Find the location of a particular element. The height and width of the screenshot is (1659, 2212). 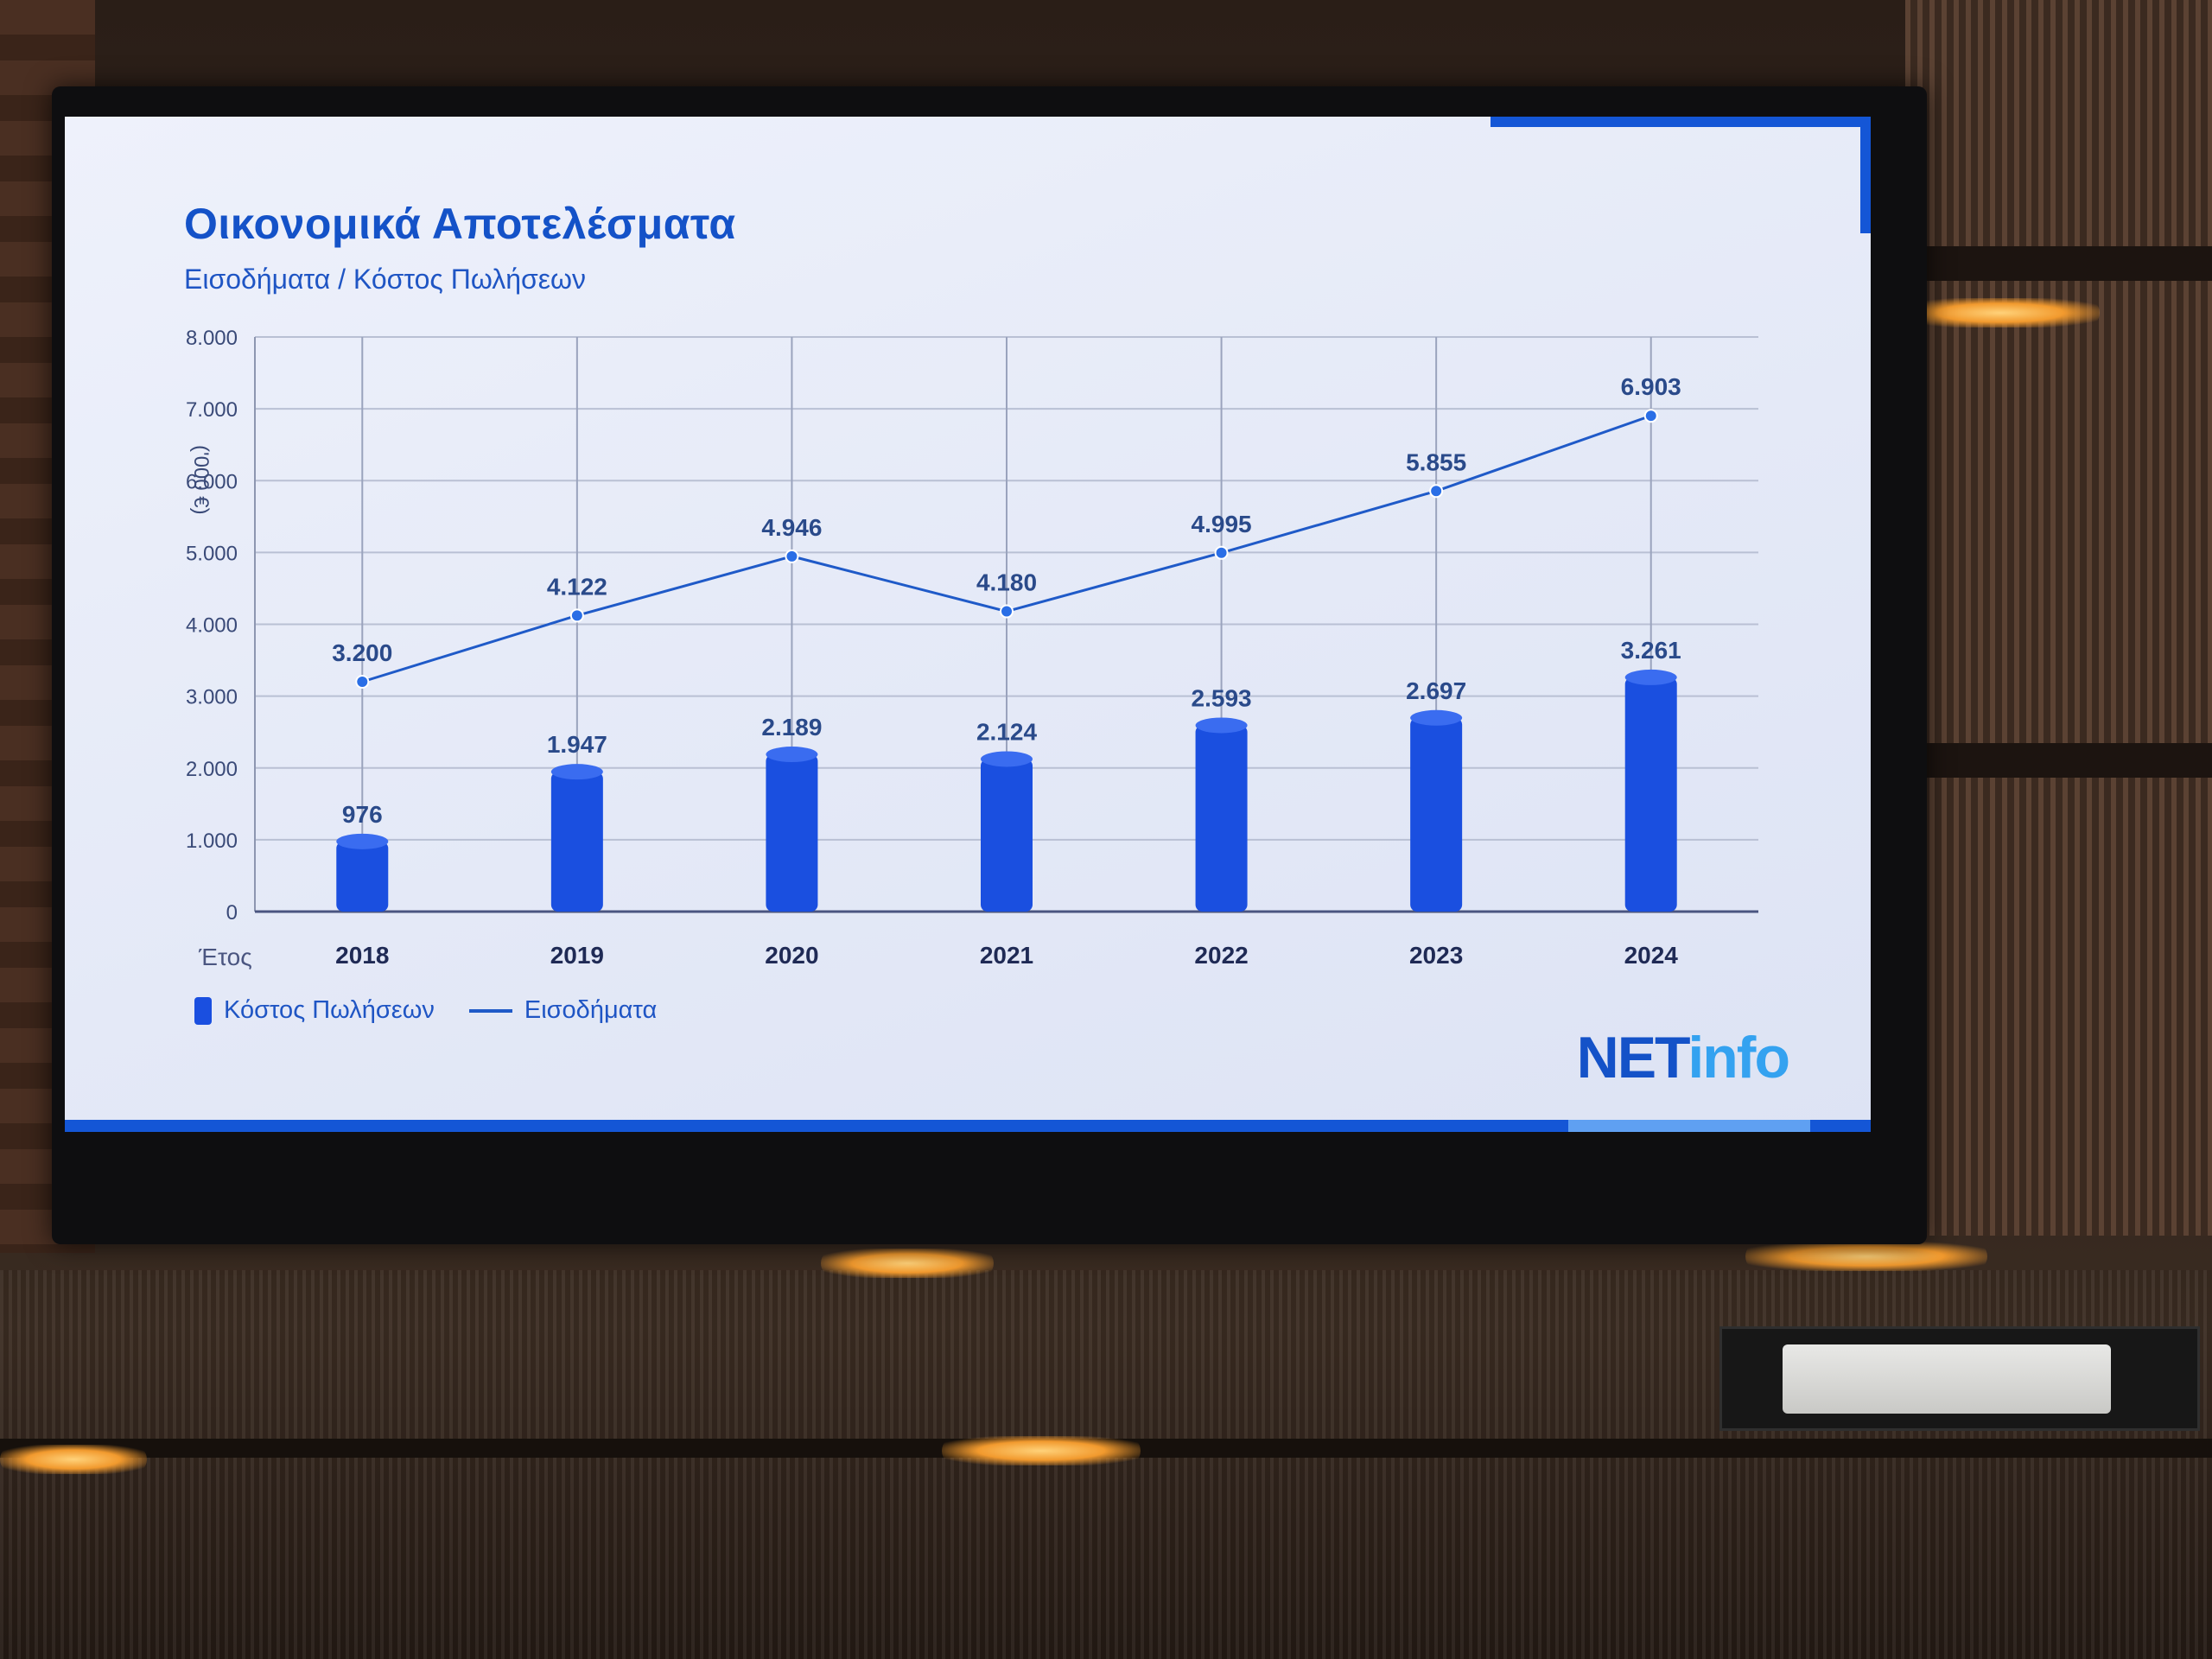

y-tick-label: 7.000 is located at coordinates (212, 410).